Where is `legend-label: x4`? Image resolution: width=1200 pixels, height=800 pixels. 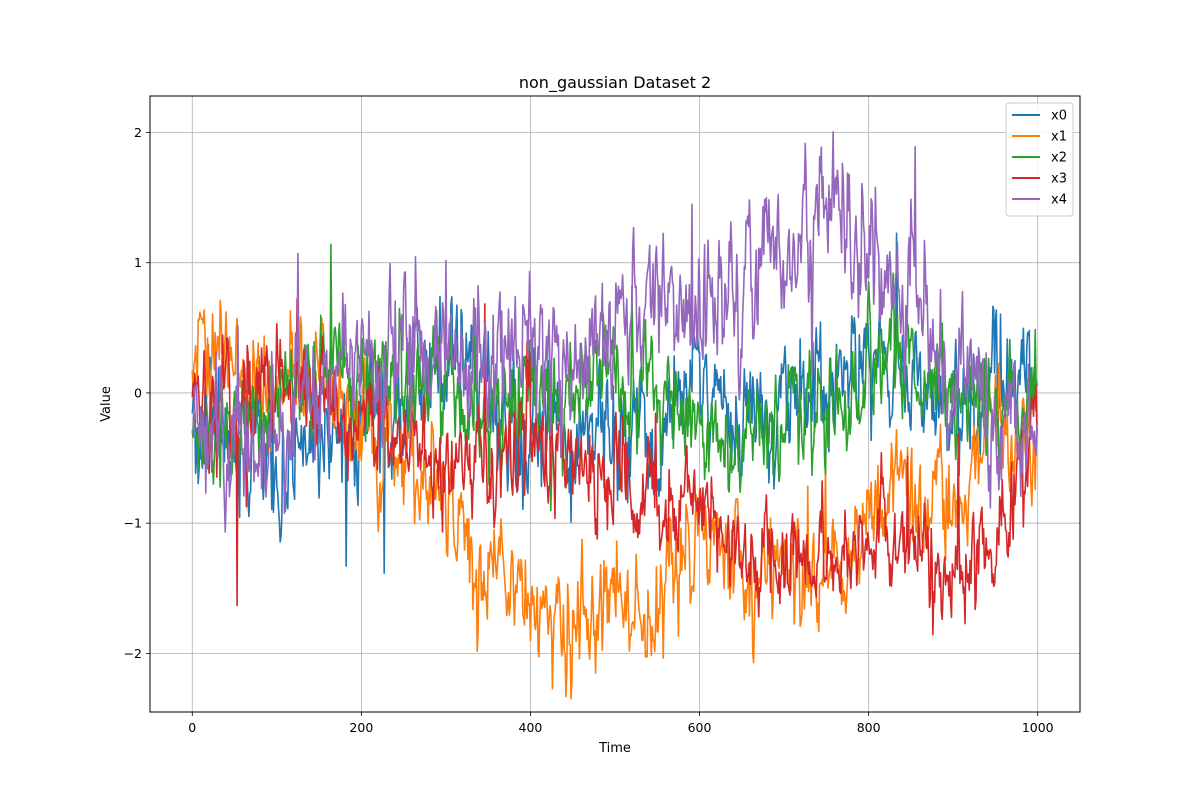
legend-label: x4 is located at coordinates (1059, 200).